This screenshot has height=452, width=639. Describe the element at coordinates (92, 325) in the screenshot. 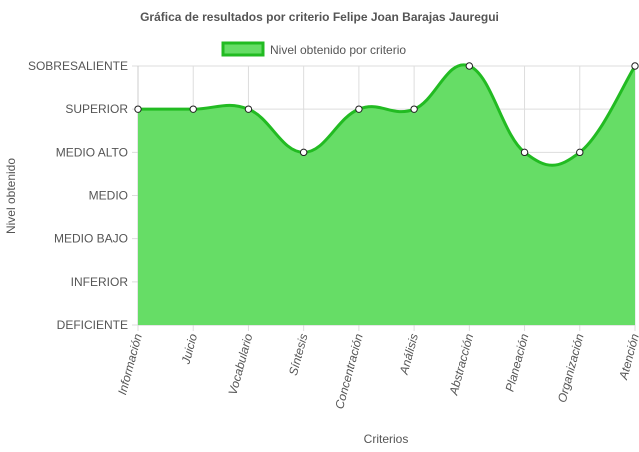

I see `y-tick-label: DEFICIENTE` at that location.